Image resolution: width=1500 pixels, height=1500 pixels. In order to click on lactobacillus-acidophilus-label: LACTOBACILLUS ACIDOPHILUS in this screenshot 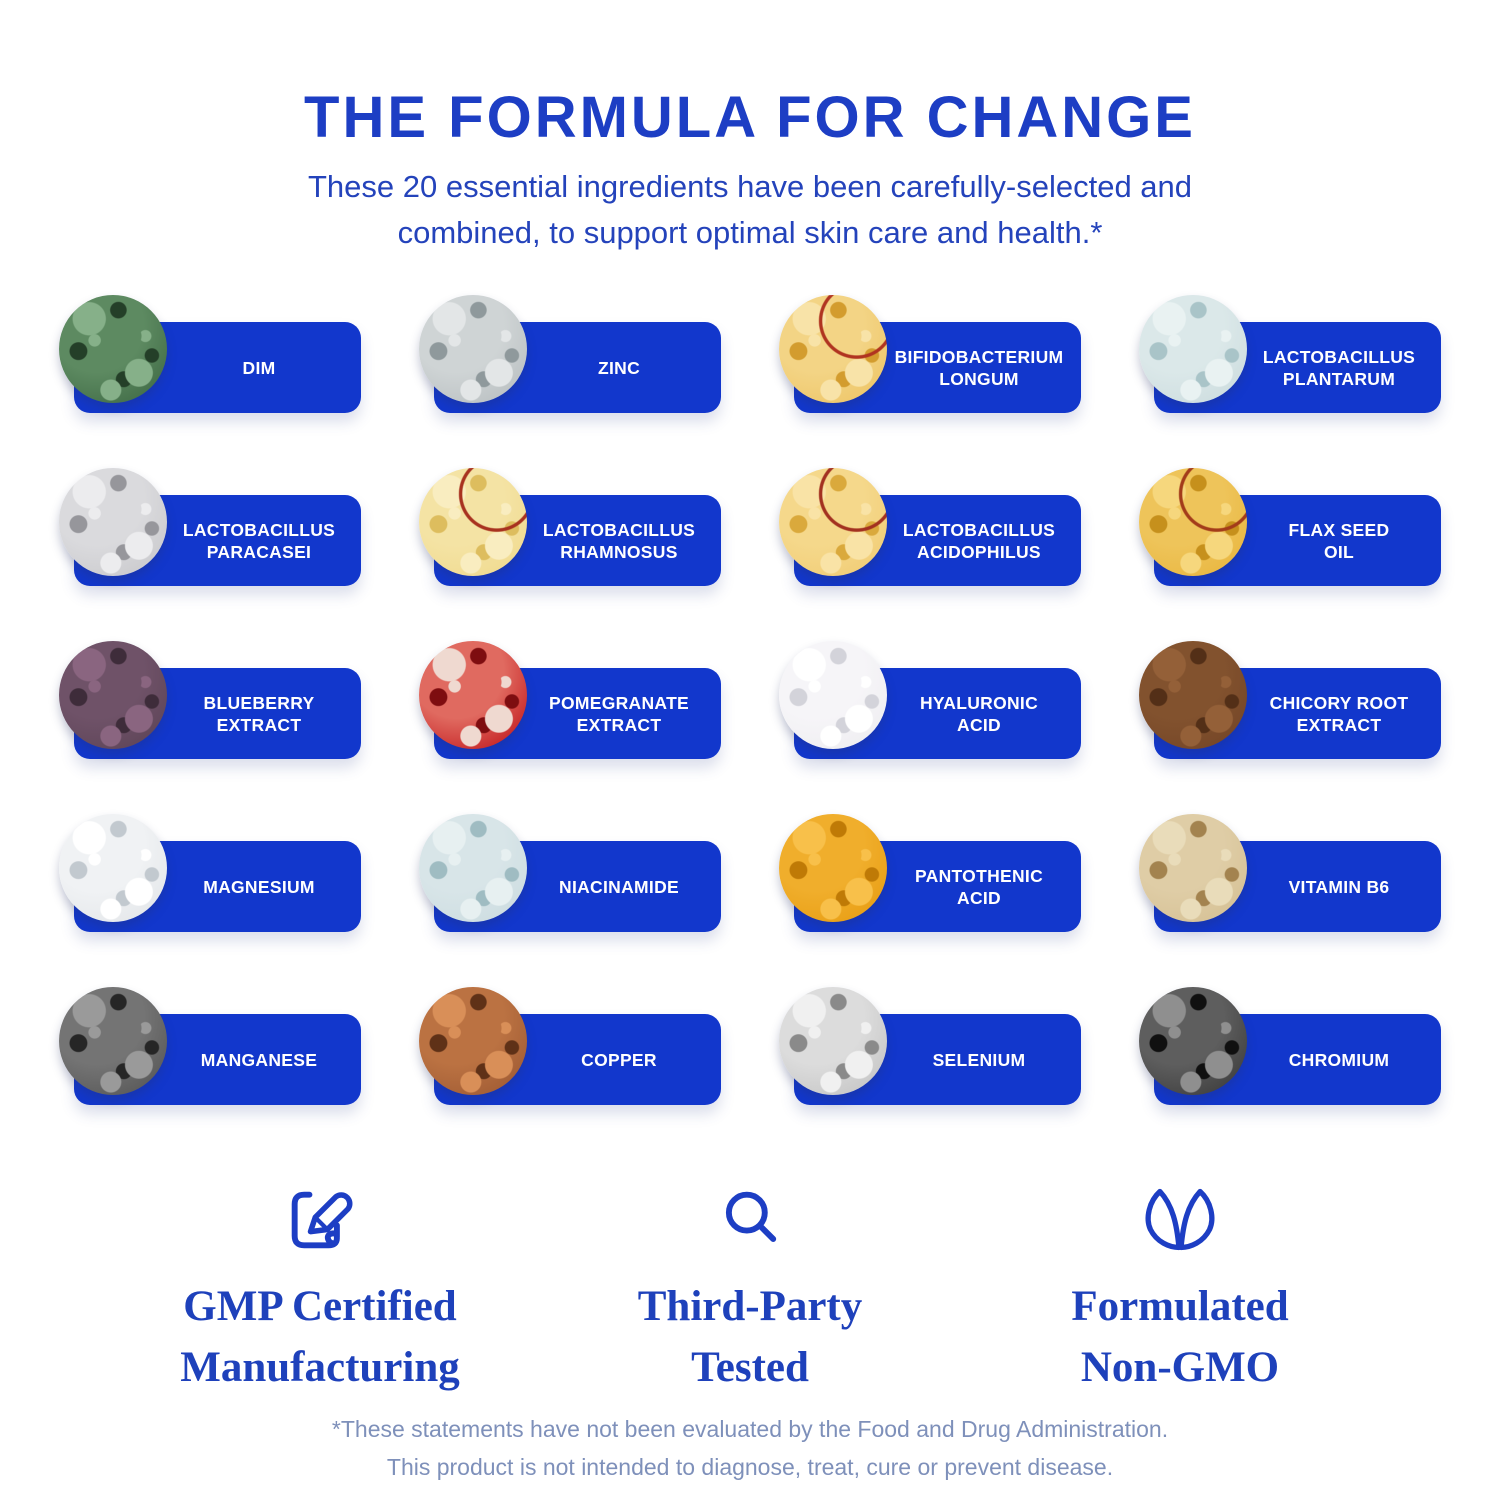, I will do `click(979, 540)`.